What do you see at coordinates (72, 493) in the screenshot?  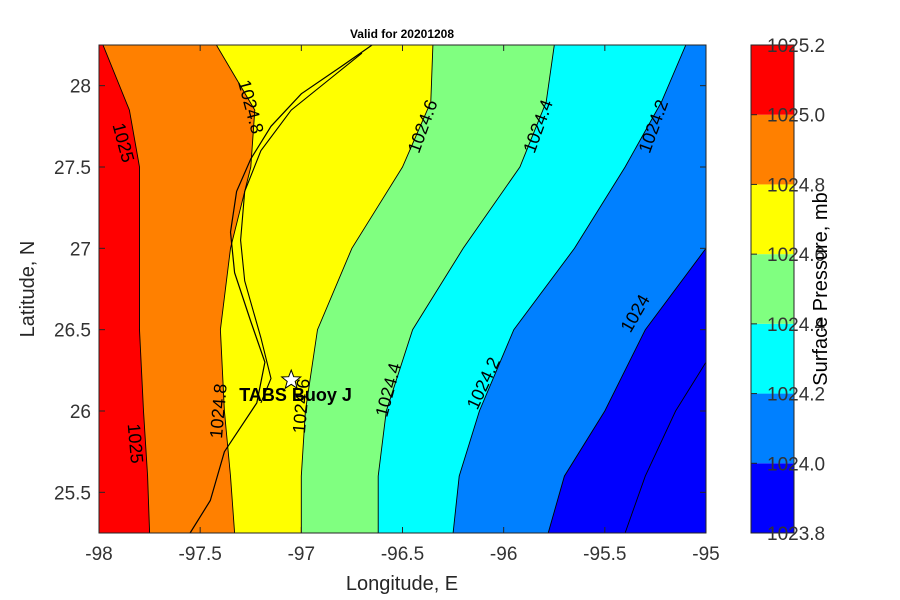 I see `y-tick-label: 25.5` at bounding box center [72, 493].